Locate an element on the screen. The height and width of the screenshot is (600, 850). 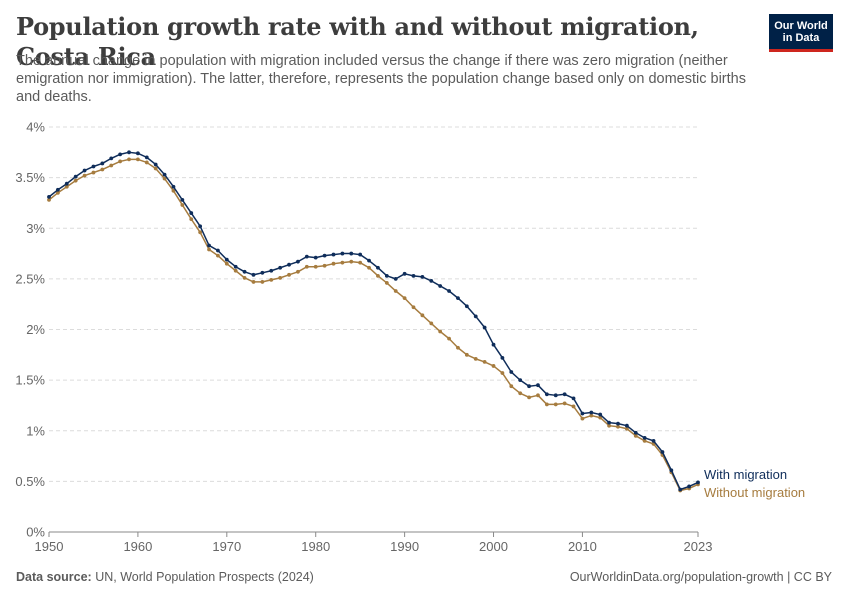
x-tick-label: 2000 is located at coordinates (493, 546).